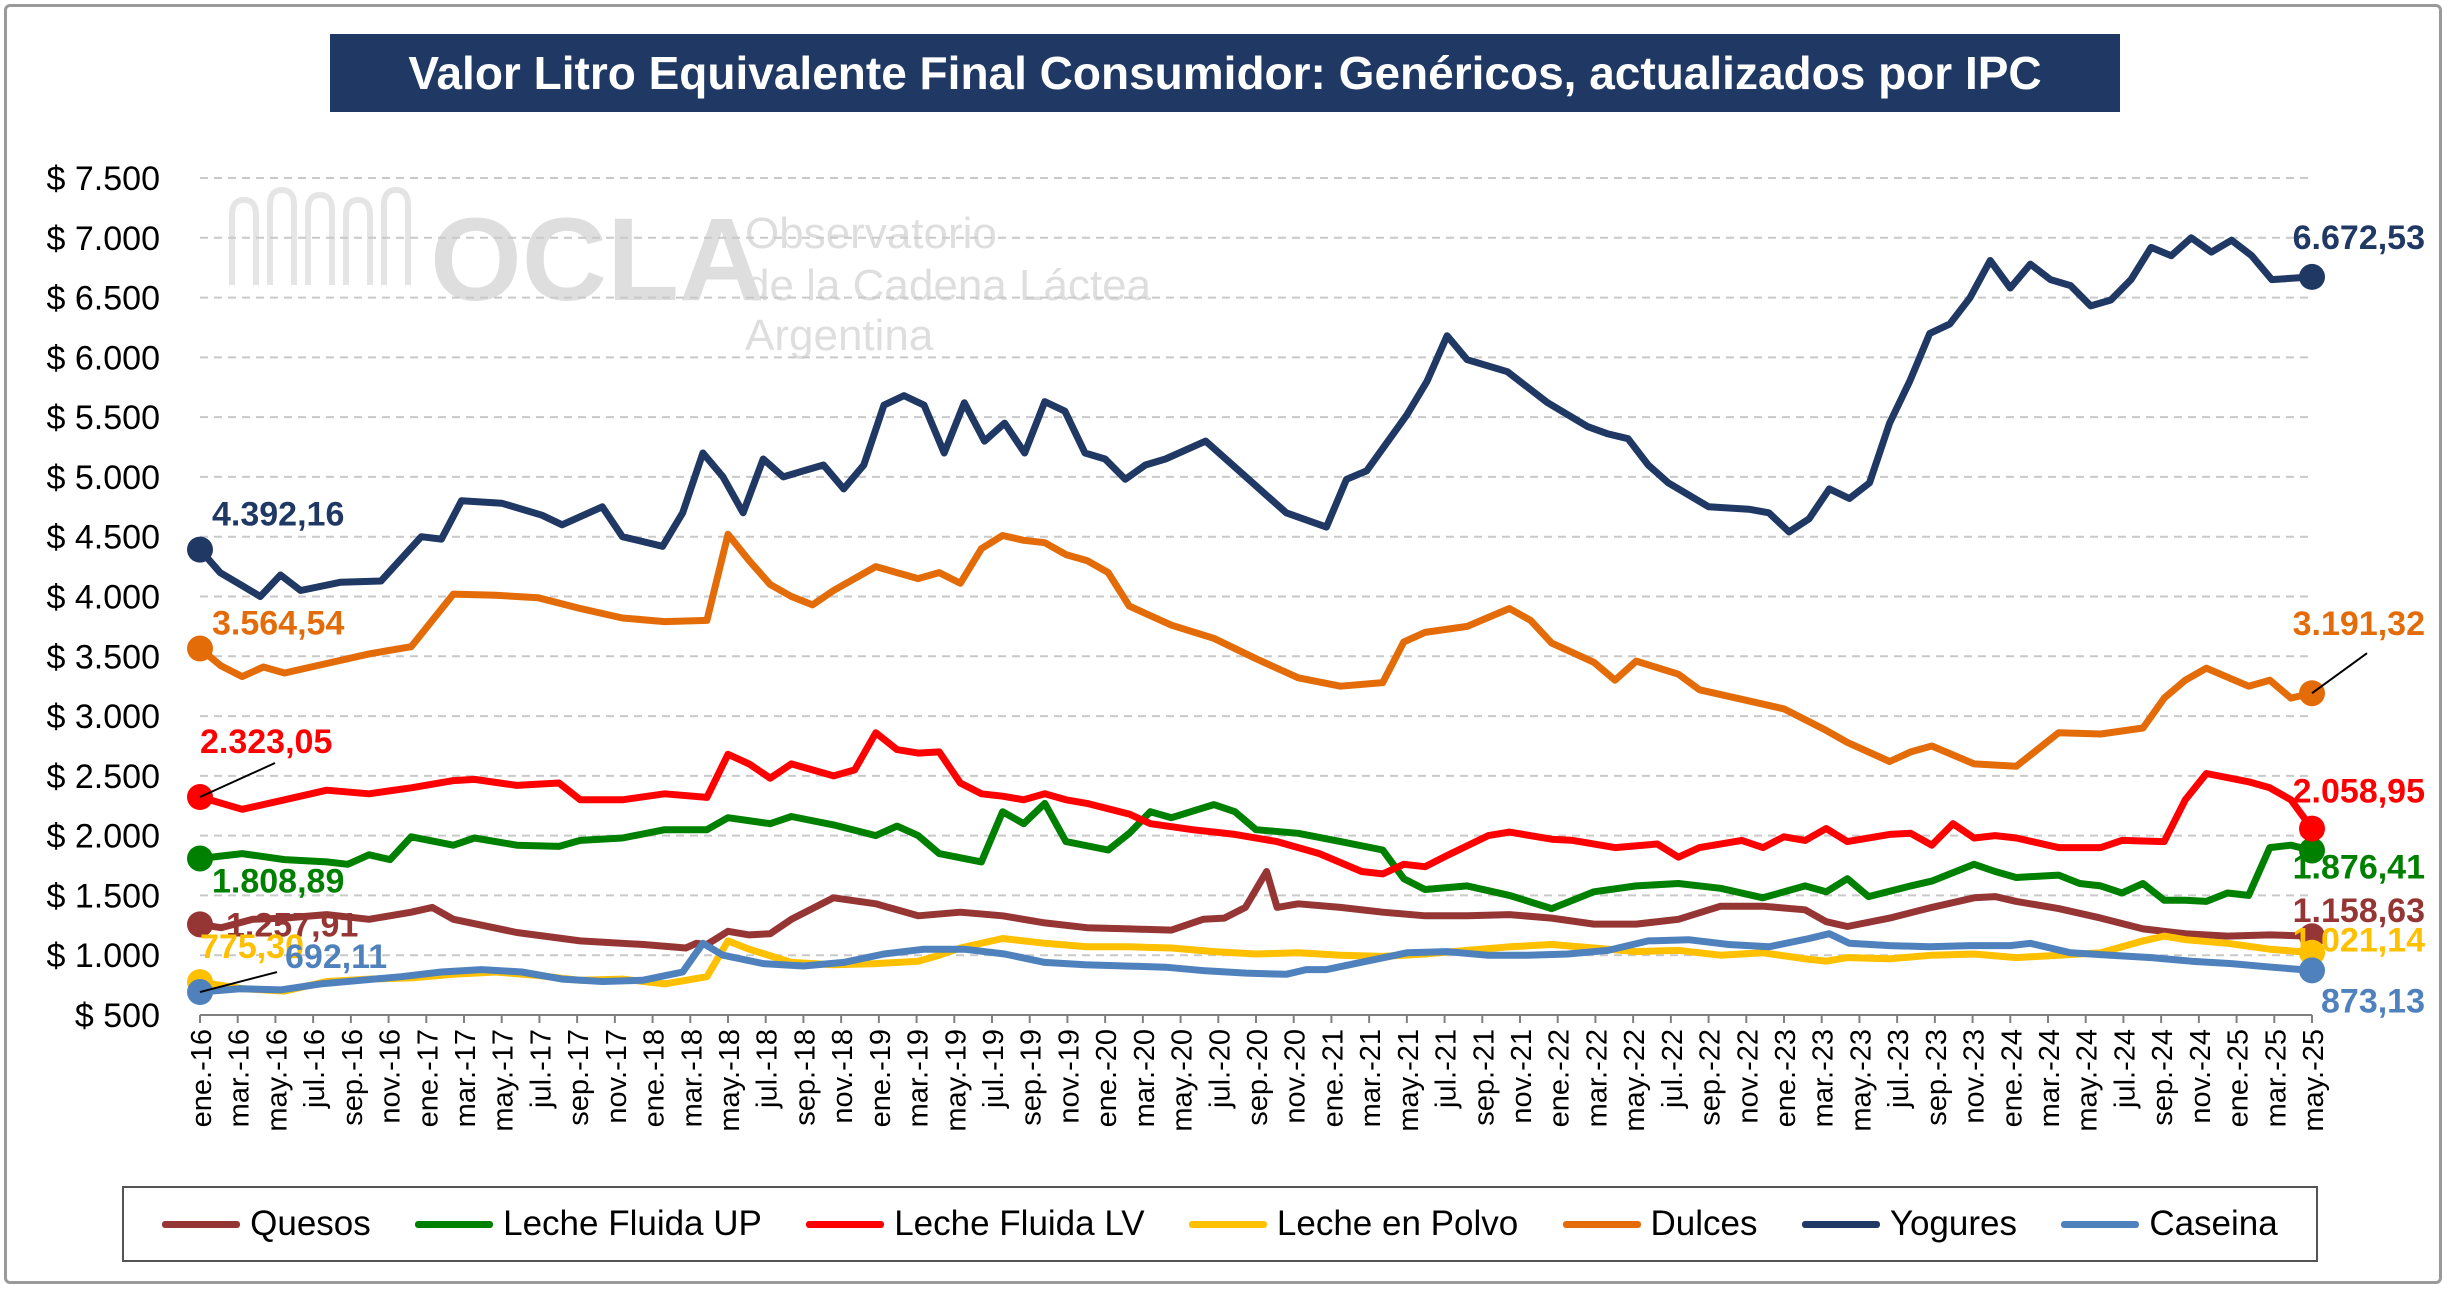 The image size is (2450, 1291). What do you see at coordinates (994, 1069) in the screenshot?
I see `x-tick-label: jul.-19` at bounding box center [994, 1069].